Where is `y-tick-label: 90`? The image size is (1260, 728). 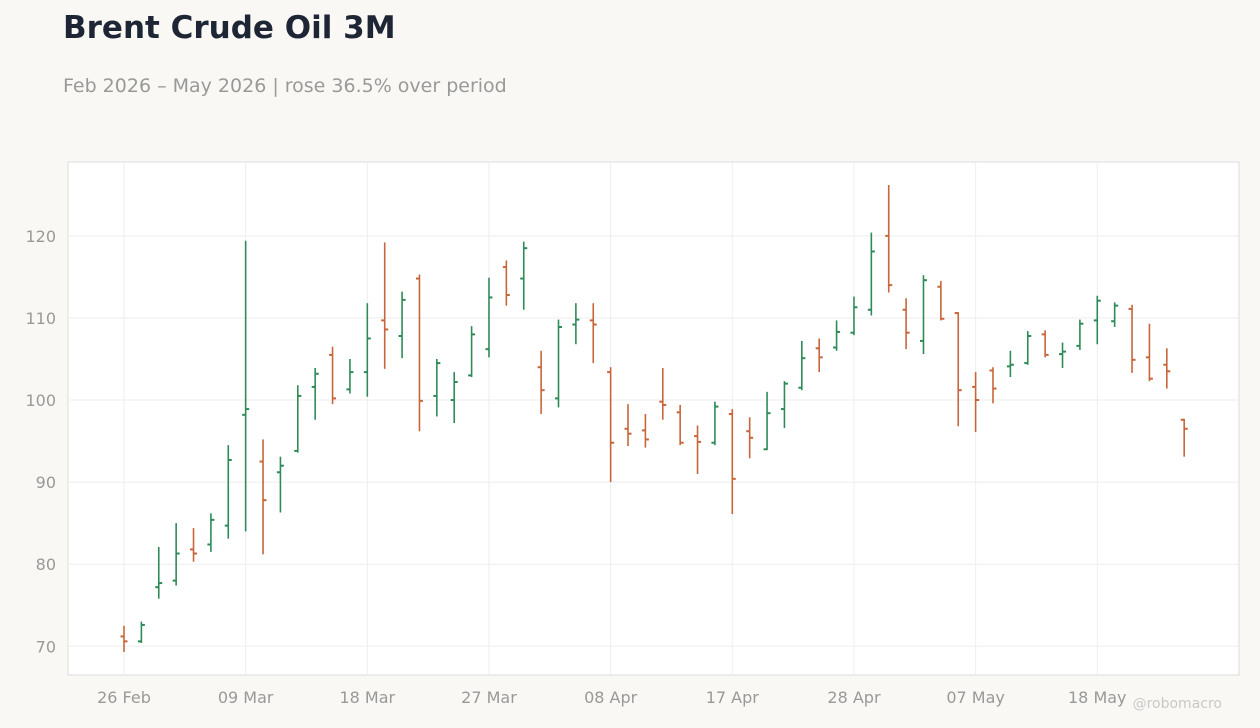 y-tick-label: 90 is located at coordinates (46, 482).